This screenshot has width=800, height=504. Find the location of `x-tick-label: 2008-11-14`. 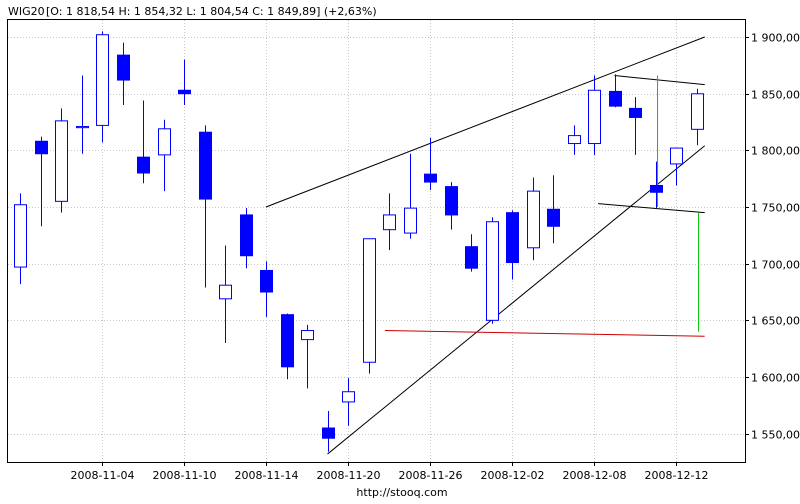

x-tick-label: 2008-11-14 is located at coordinates (267, 475).